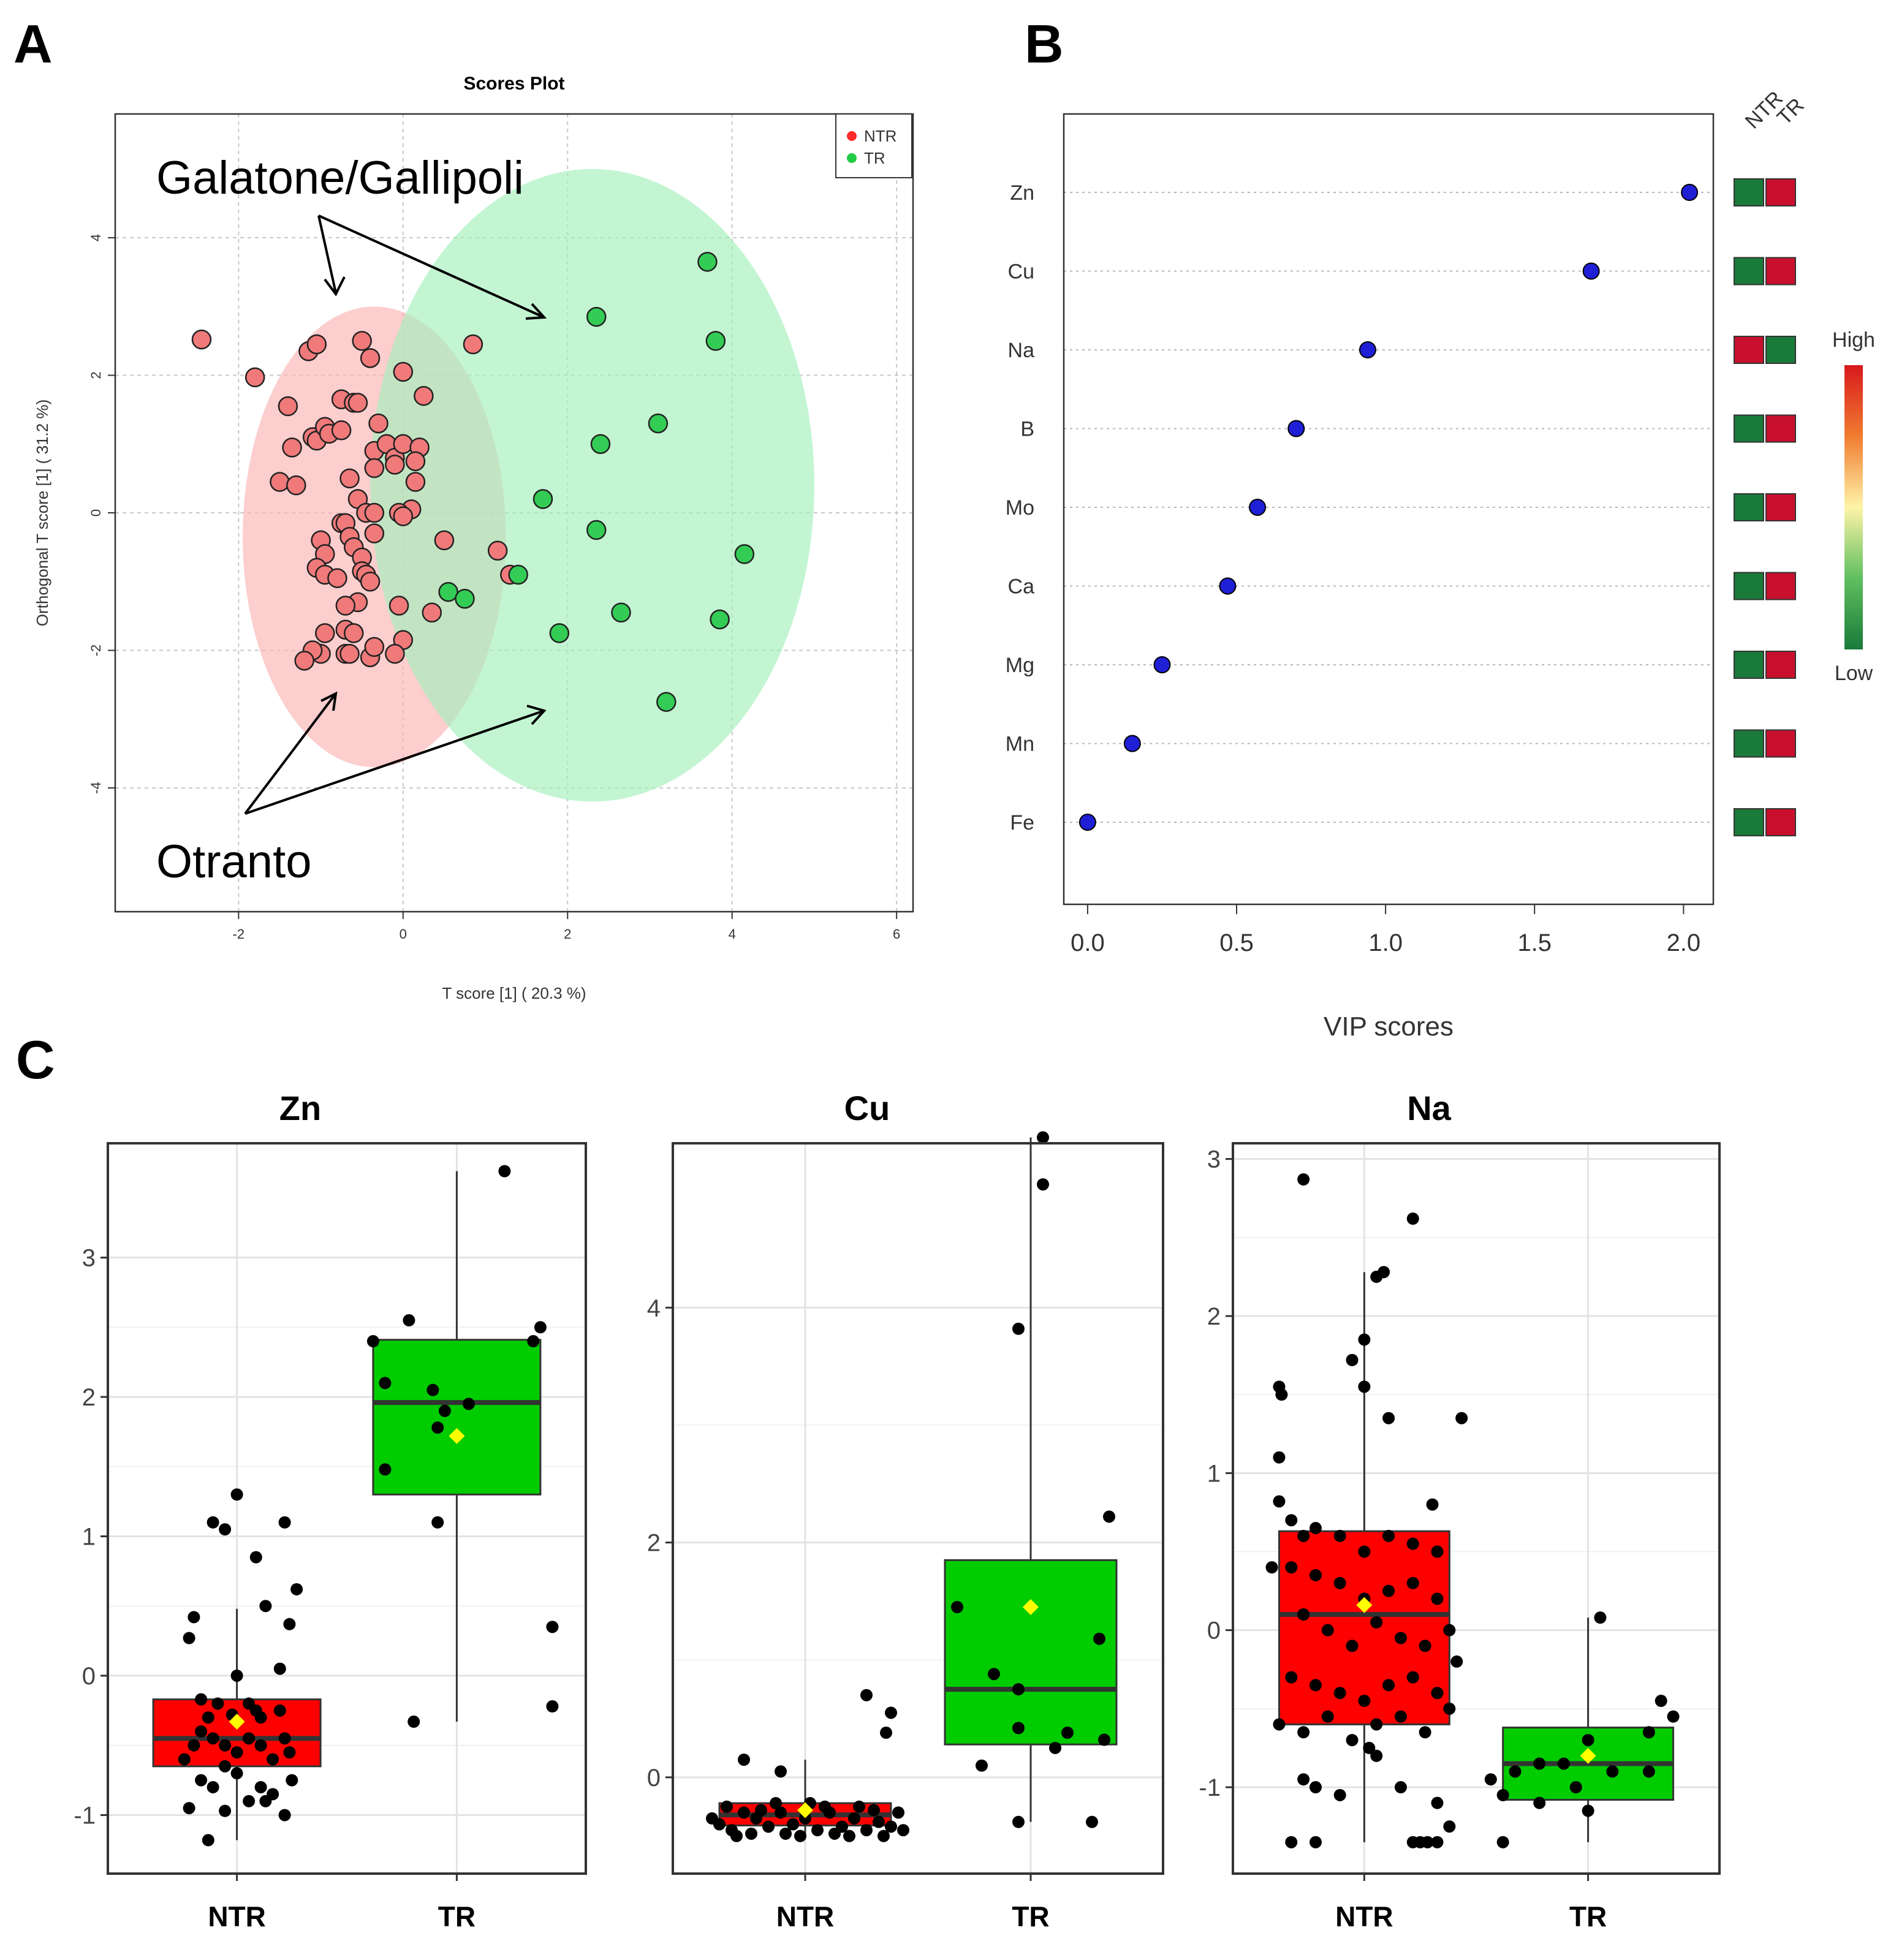 Image resolution: width=1899 pixels, height=1960 pixels. I want to click on legend-ntr-label: NTR, so click(880, 136).